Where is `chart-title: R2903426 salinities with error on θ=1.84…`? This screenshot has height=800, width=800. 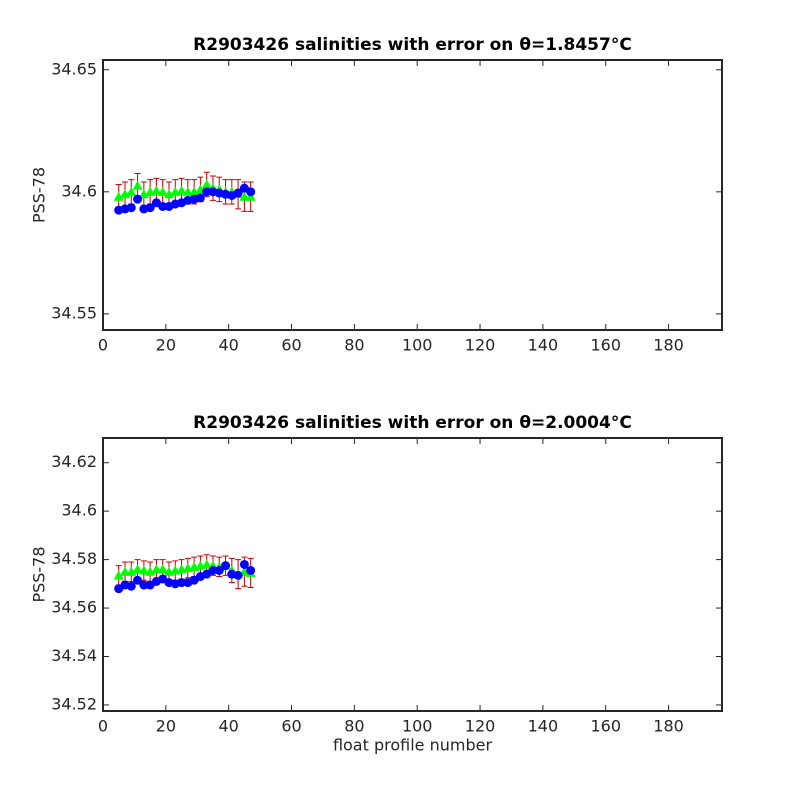
chart-title: R2903426 salinities with error on θ=1.84… is located at coordinates (412, 45).